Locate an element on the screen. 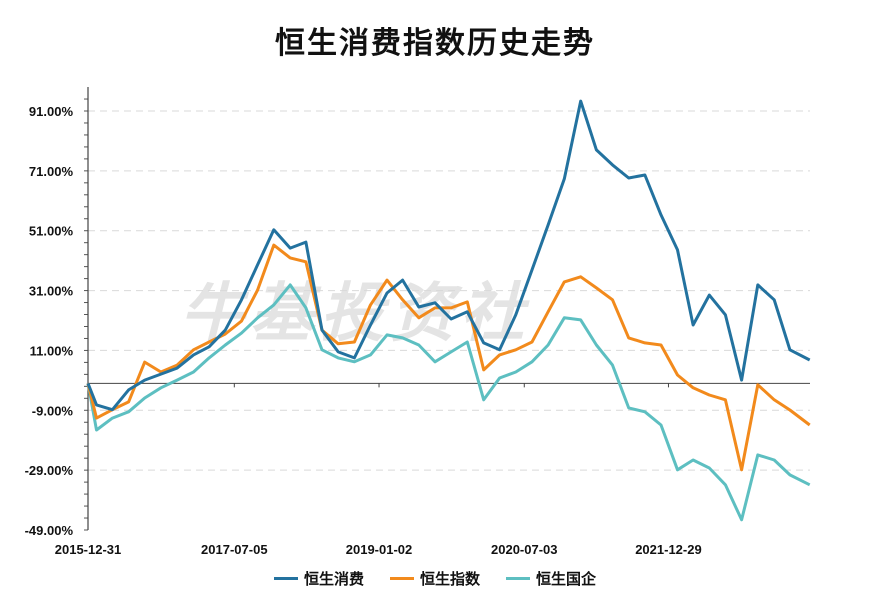 This screenshot has width=870, height=606. legend-item-hscei: 恒生国企 is located at coordinates (551, 578).